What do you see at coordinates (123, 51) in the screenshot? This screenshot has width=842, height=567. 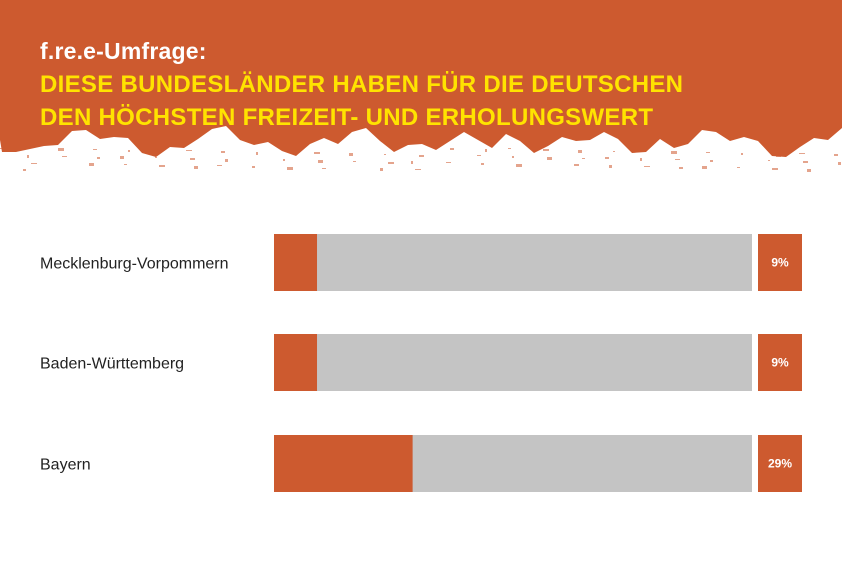 I see `survey-brand: f.re.e-Umfrage:` at bounding box center [123, 51].